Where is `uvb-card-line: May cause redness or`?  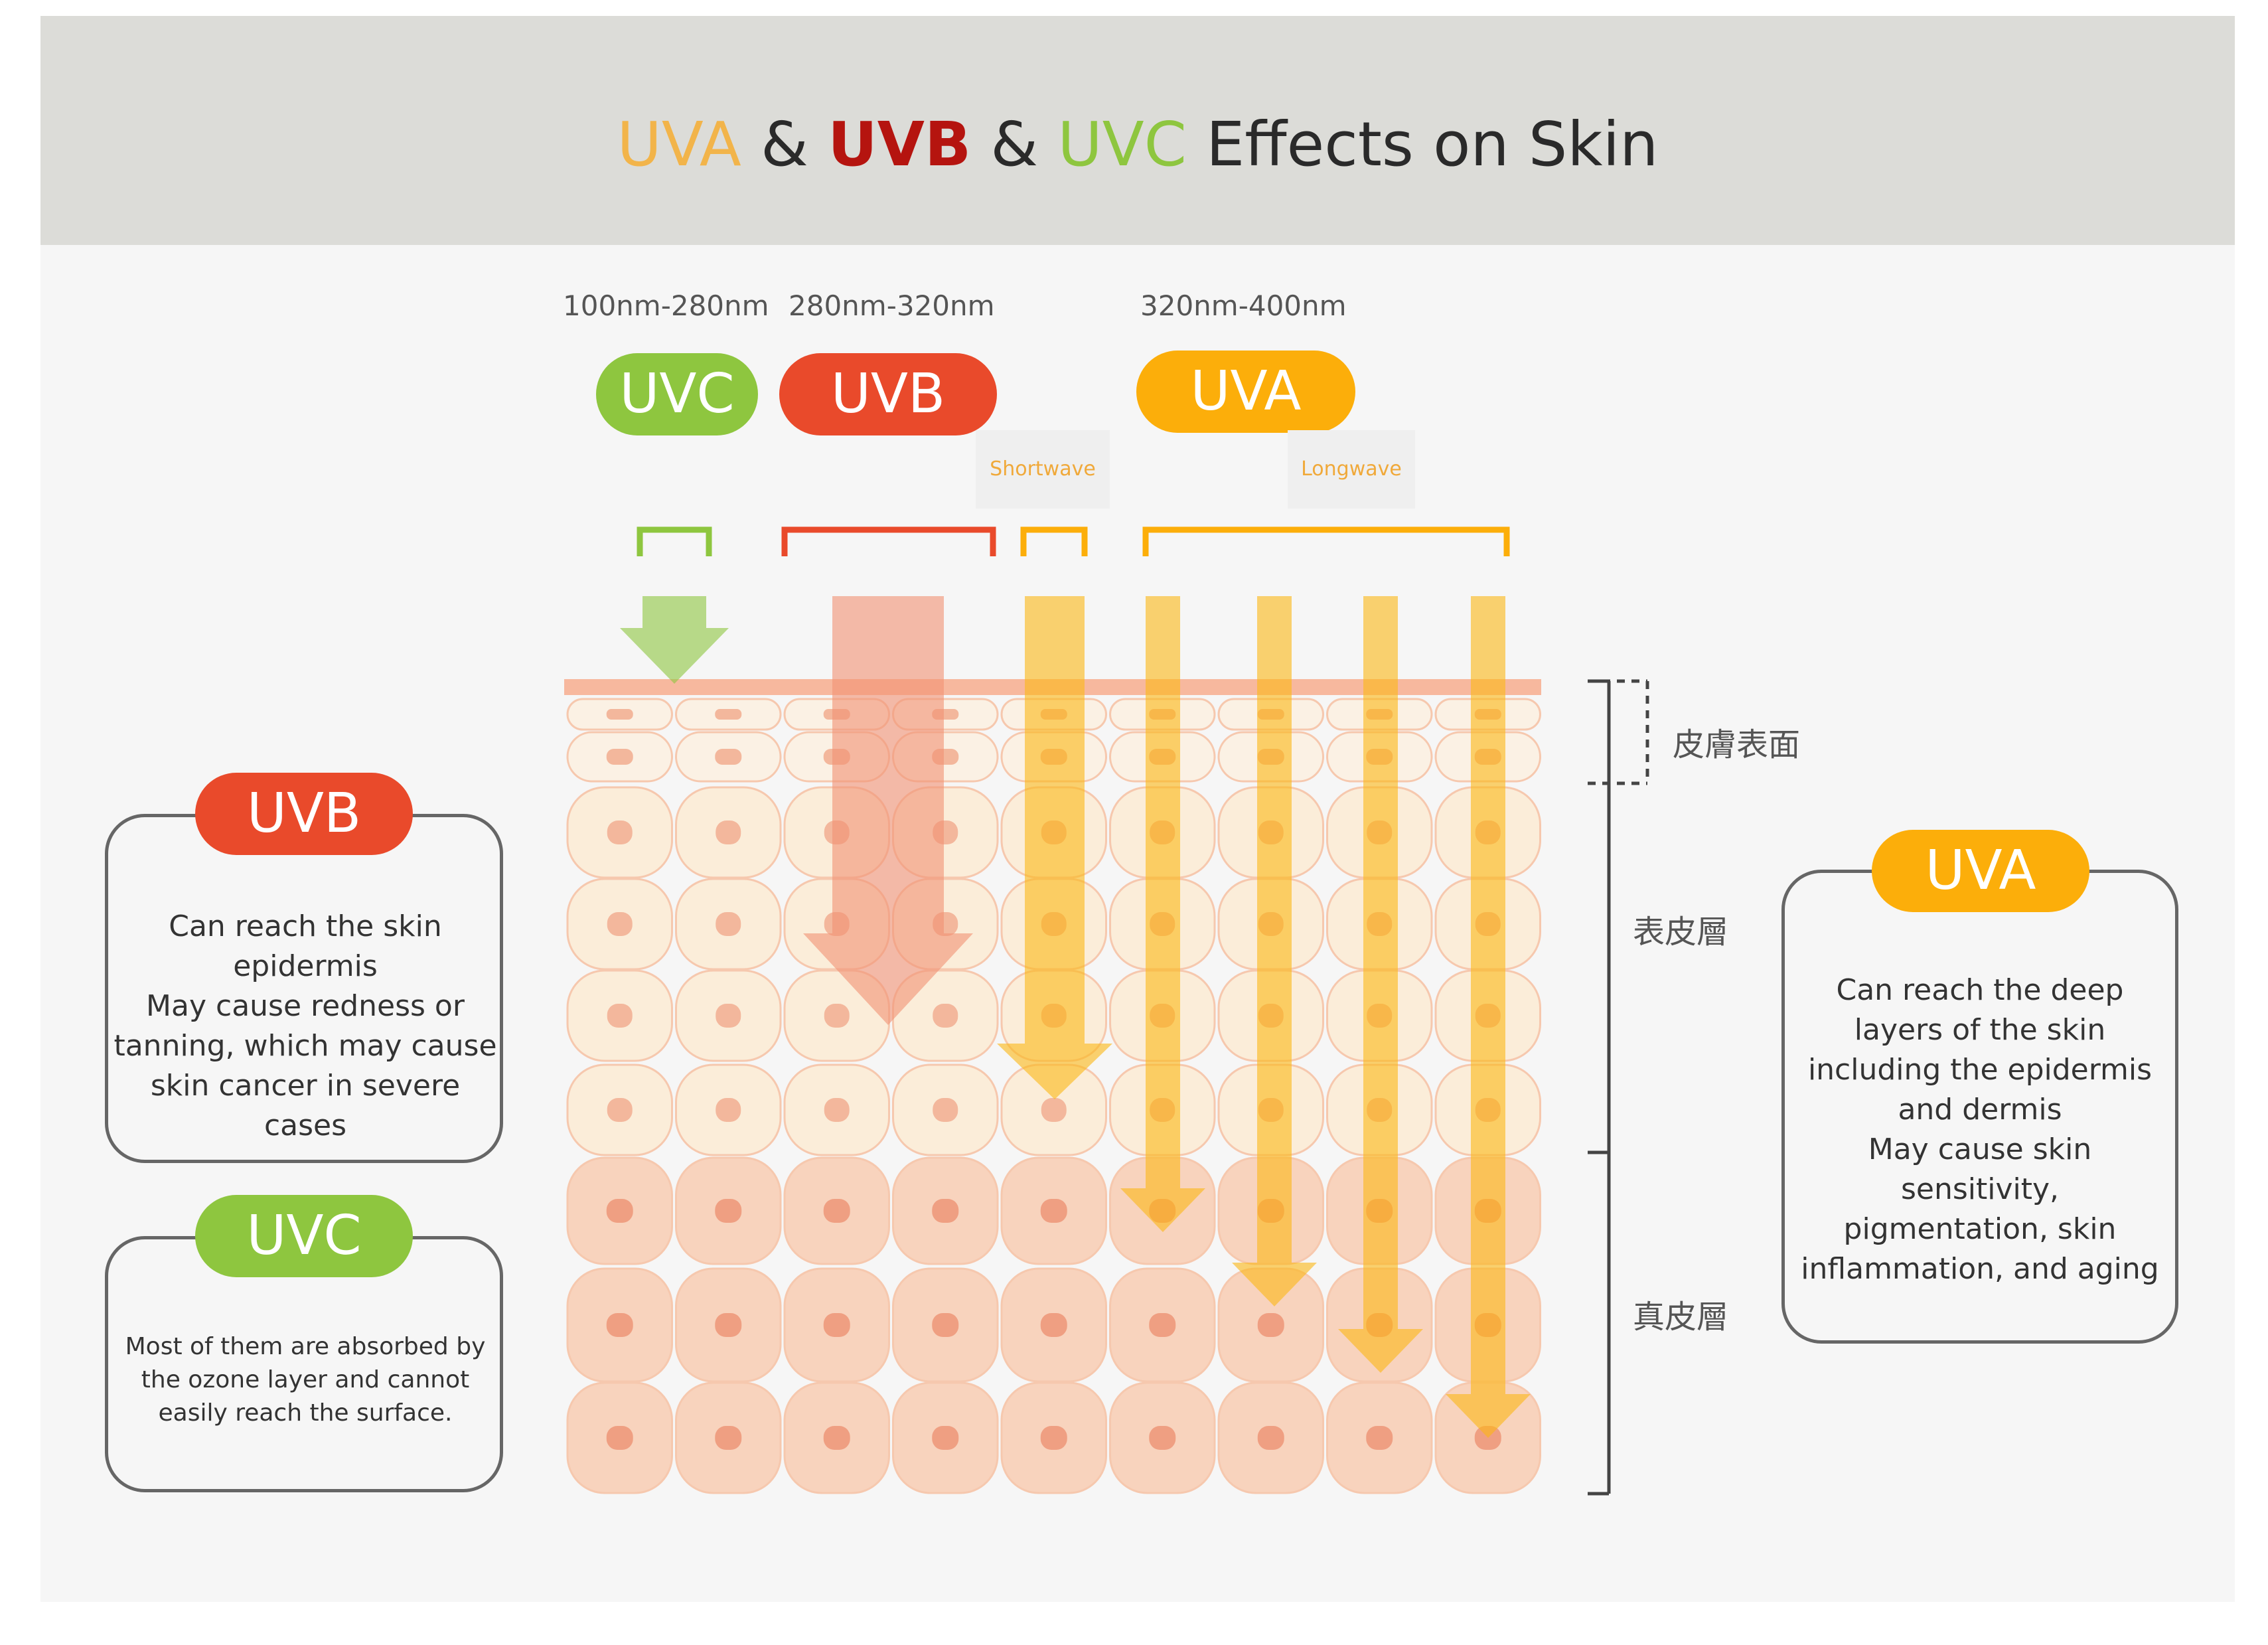 uvb-card-line: May cause redness or is located at coordinates (305, 1006).